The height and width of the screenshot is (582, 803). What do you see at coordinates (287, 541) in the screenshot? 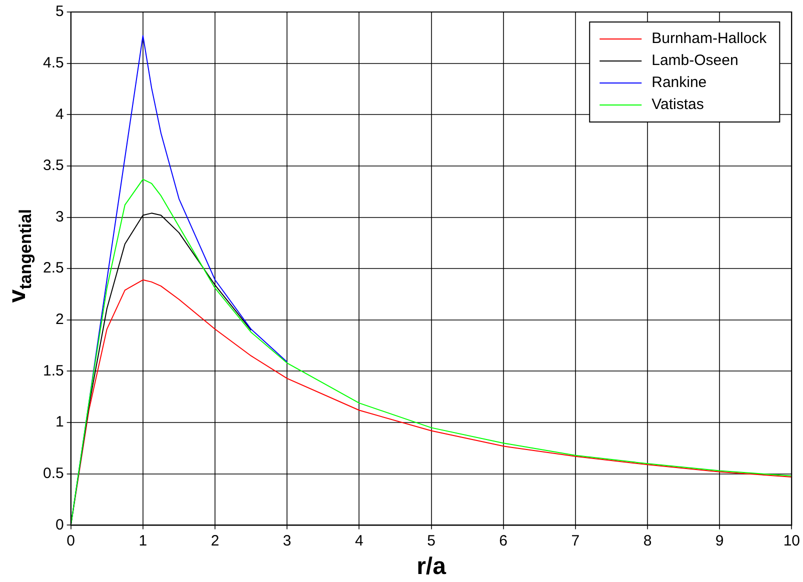
I see `x-tick-label: 3` at bounding box center [287, 541].